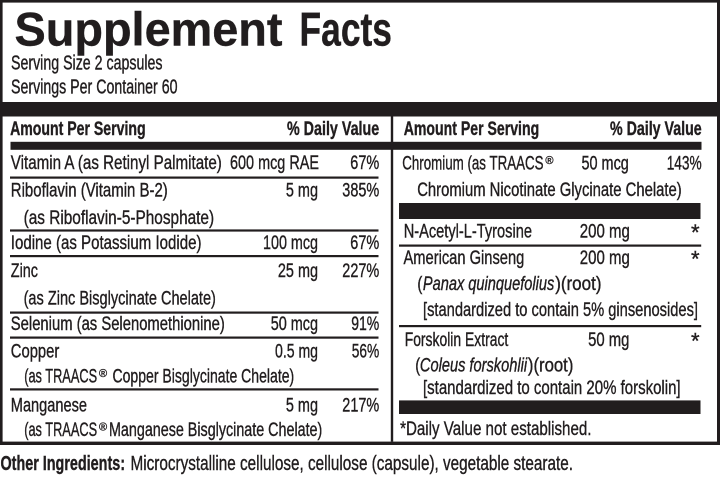 The image size is (720, 481). Describe the element at coordinates (89, 190) in the screenshot. I see `svg-text: Riboflavin (Vitamin B-2)` at that location.